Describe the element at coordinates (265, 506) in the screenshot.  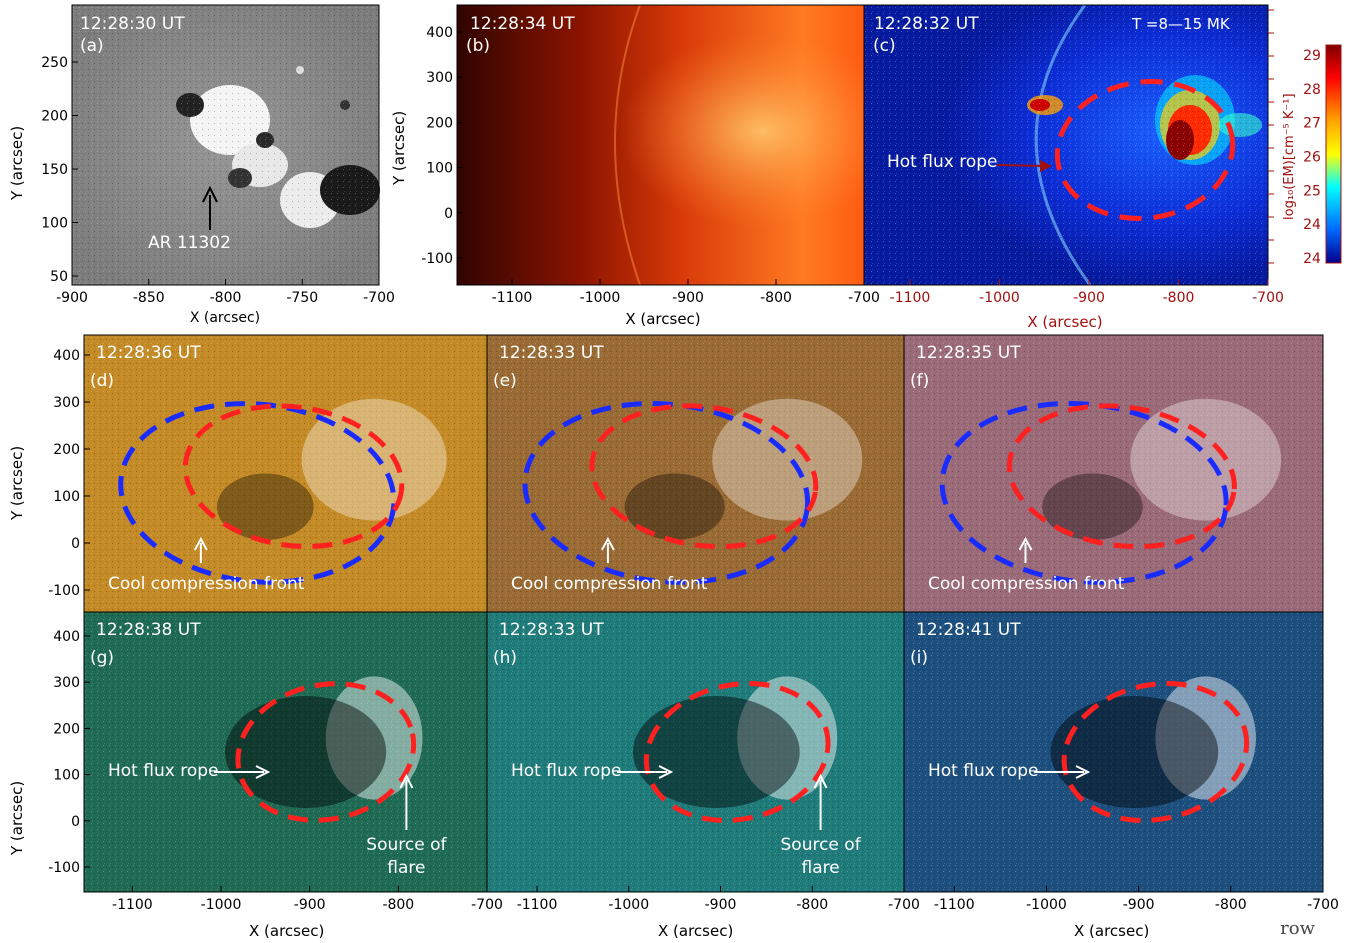
I see `panel-d-dark-region` at that location.